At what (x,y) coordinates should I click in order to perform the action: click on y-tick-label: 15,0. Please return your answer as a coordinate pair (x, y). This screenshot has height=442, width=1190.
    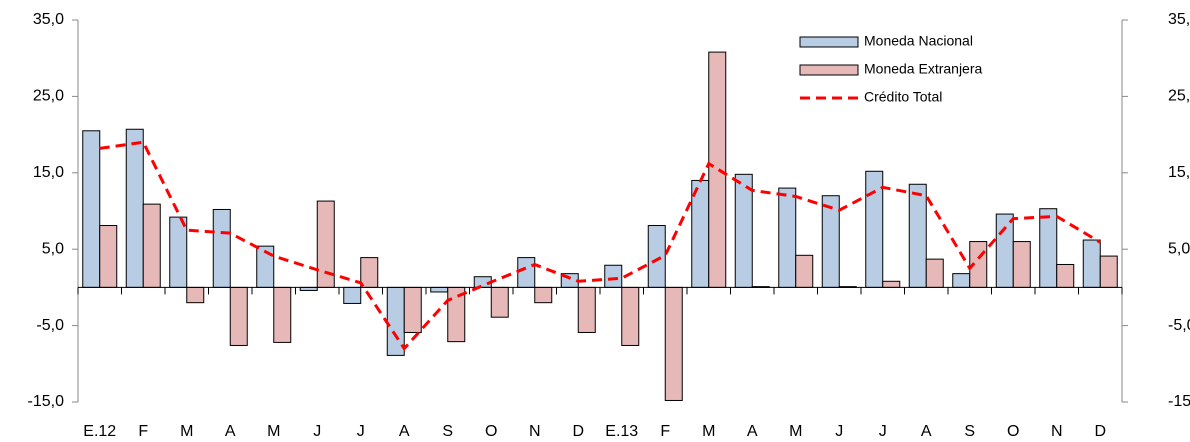
    Looking at the image, I should click on (48, 172).